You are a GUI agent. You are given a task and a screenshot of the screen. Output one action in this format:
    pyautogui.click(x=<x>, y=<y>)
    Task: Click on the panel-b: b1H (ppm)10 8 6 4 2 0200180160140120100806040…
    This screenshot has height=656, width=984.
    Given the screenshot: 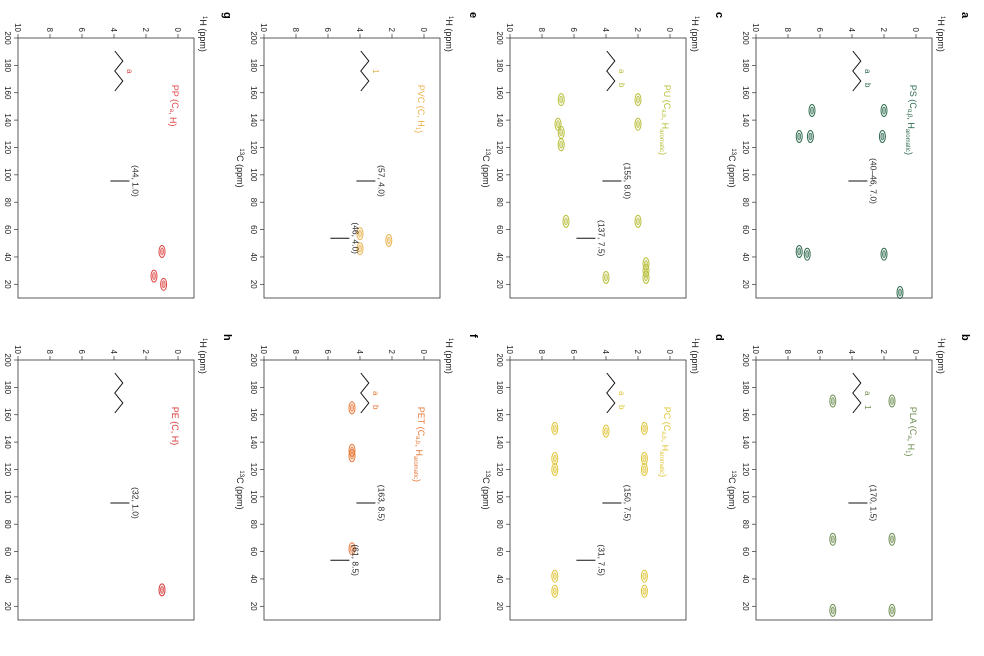 What is the action you would take?
    pyautogui.click(x=849, y=477)
    